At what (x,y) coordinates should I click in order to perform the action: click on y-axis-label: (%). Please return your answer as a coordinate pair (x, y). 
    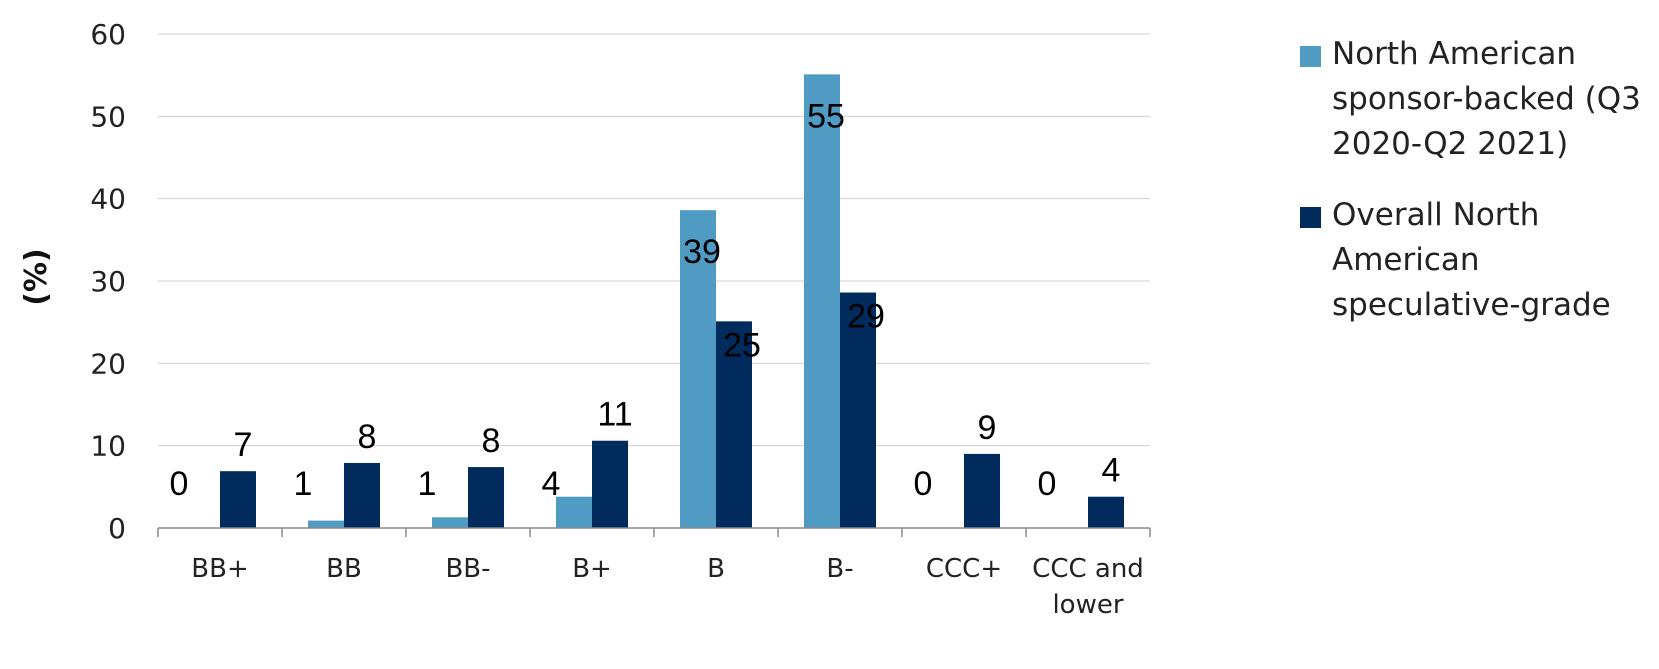
    Looking at the image, I should click on (36, 276).